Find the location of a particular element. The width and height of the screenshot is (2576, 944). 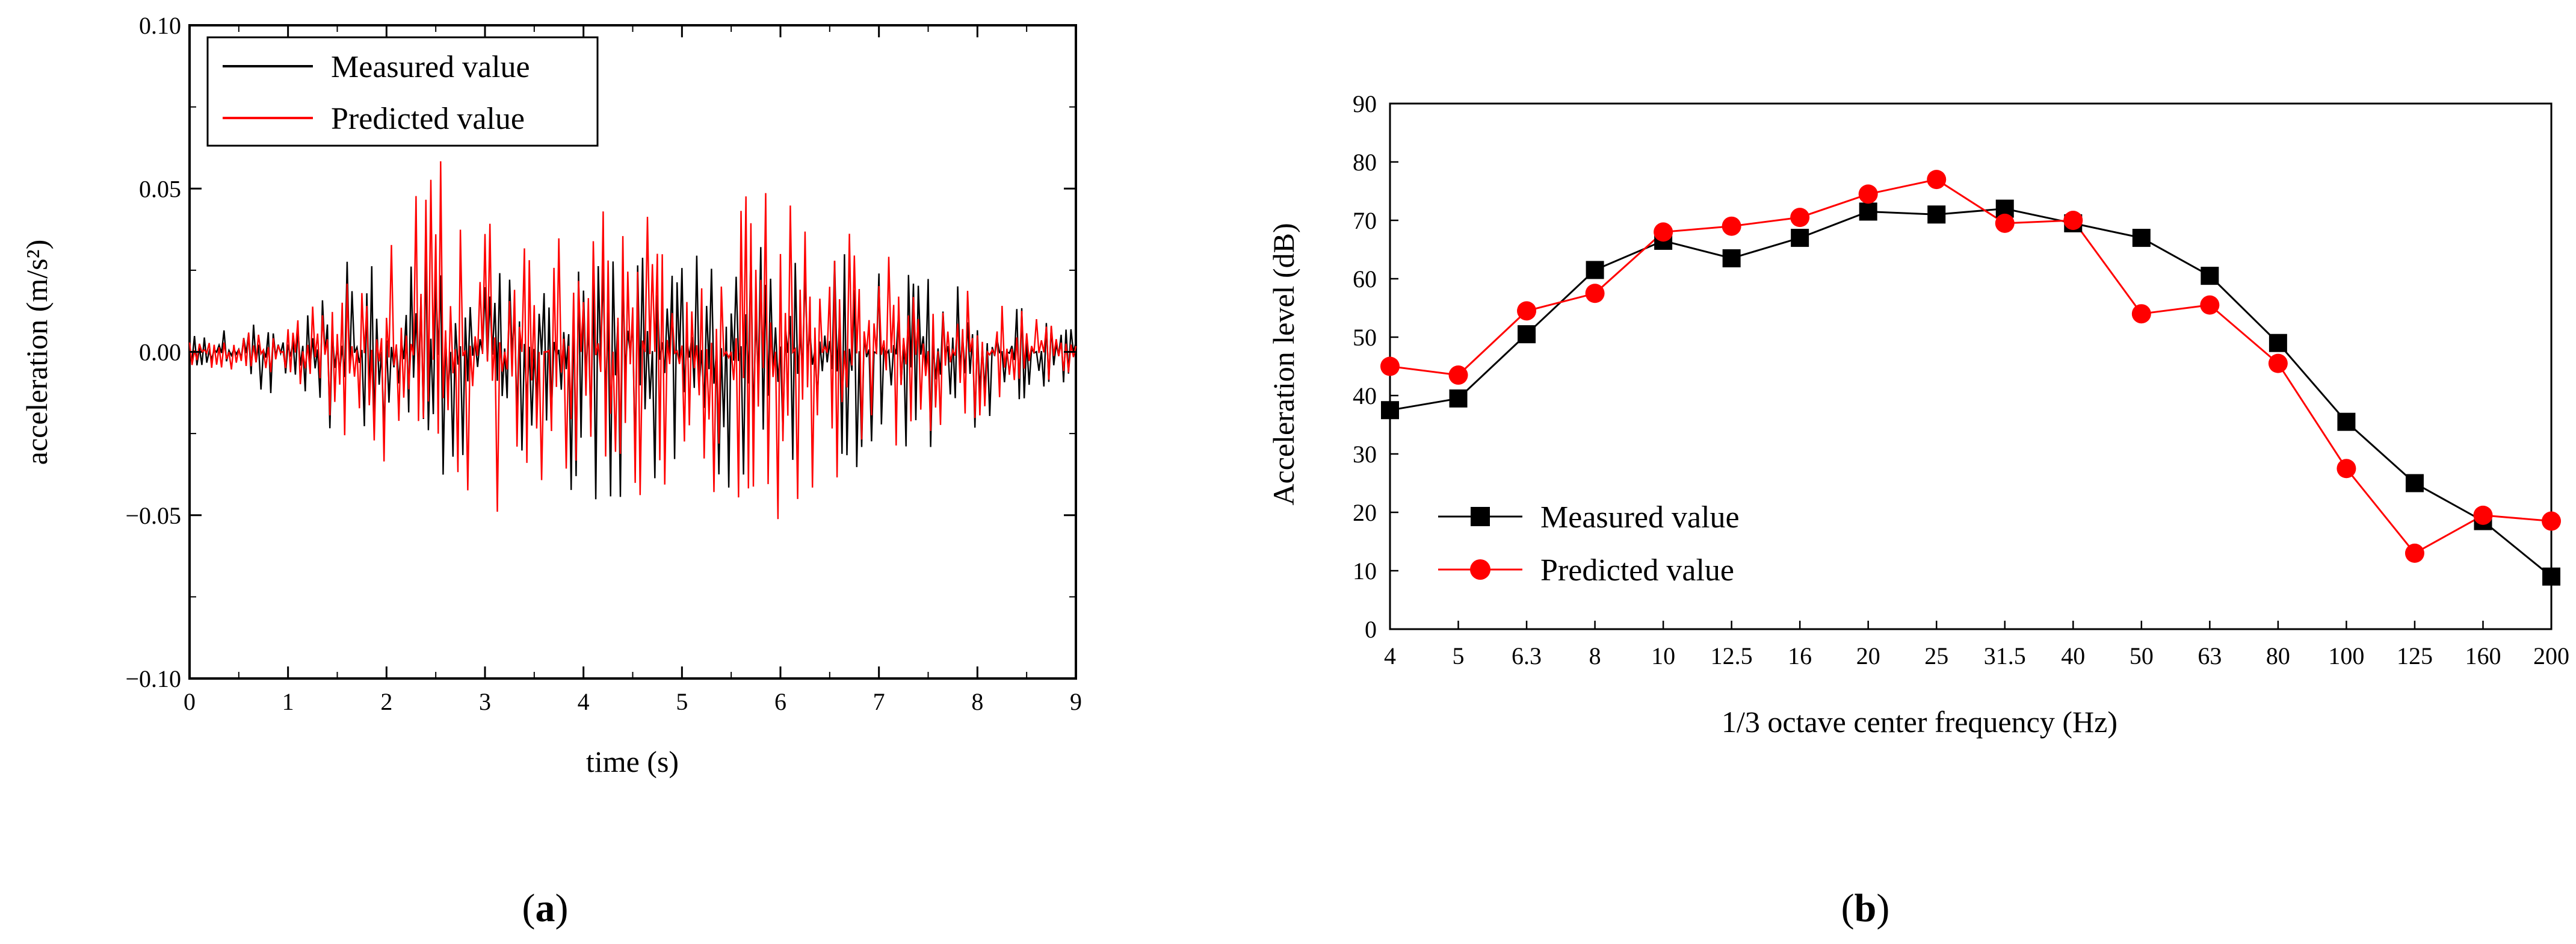

panel-b-x-tick-label: 40 is located at coordinates (2073, 655).